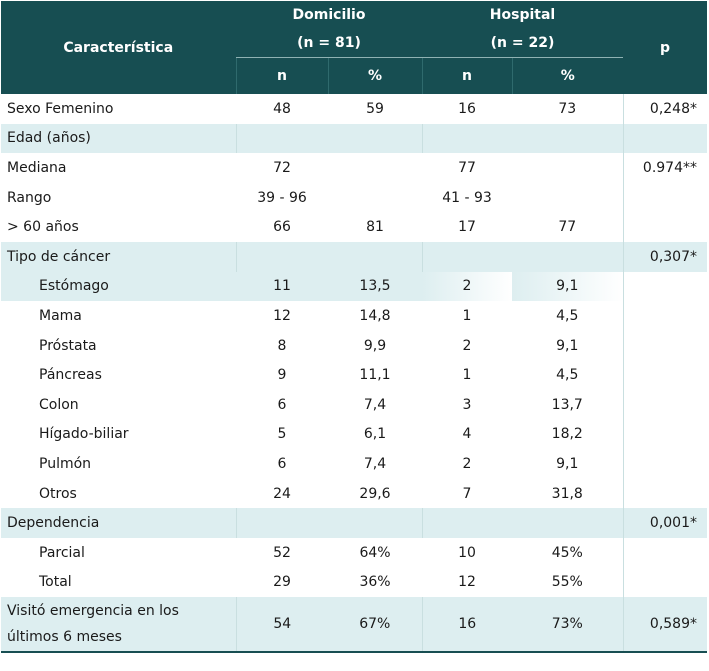  What do you see at coordinates (118, 286) in the screenshot?
I see `row-label: Estómago` at bounding box center [118, 286].